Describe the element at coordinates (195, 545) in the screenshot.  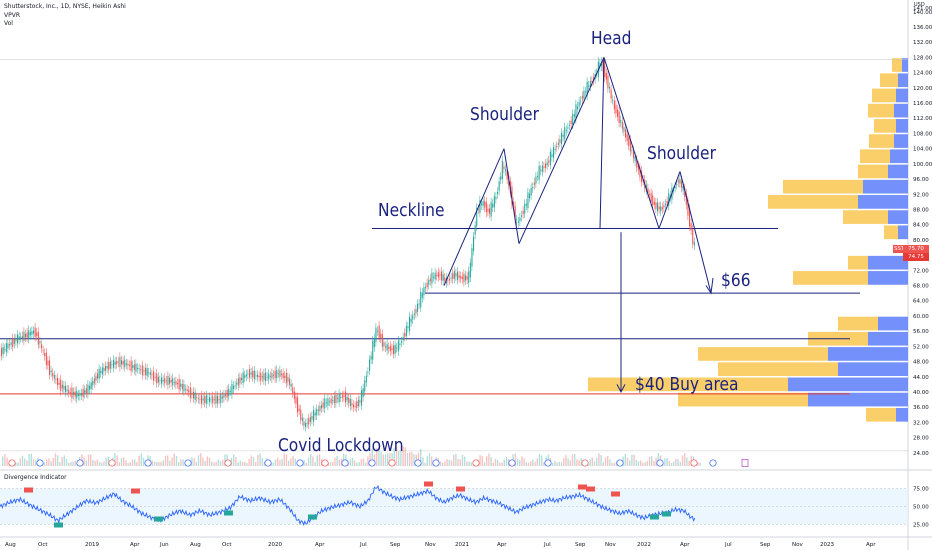
I see `time-tick-label: Aug` at that location.